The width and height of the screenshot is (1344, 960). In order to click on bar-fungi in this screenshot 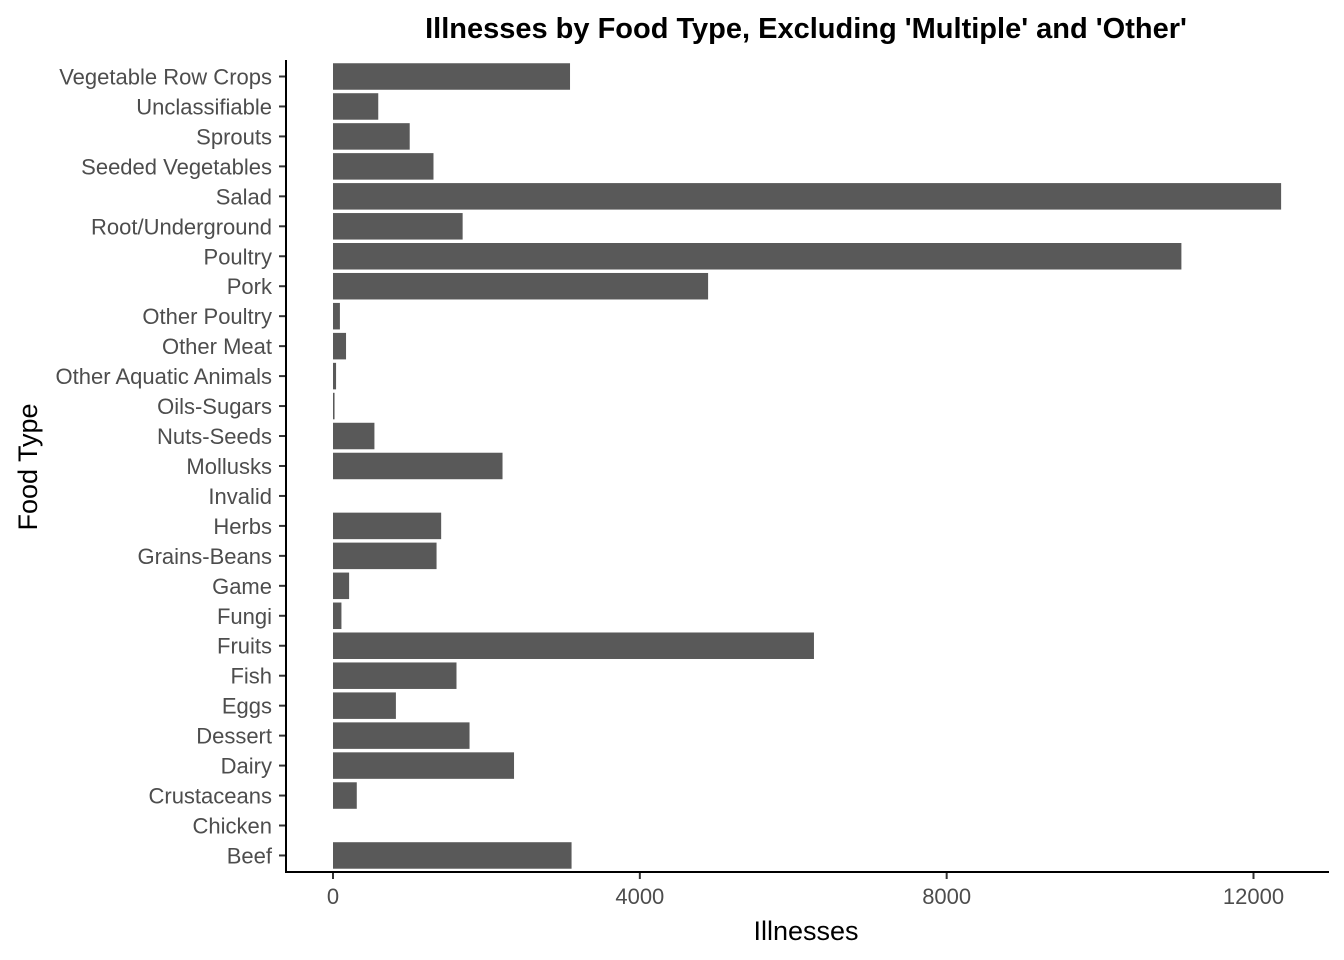, I will do `click(337, 616)`.